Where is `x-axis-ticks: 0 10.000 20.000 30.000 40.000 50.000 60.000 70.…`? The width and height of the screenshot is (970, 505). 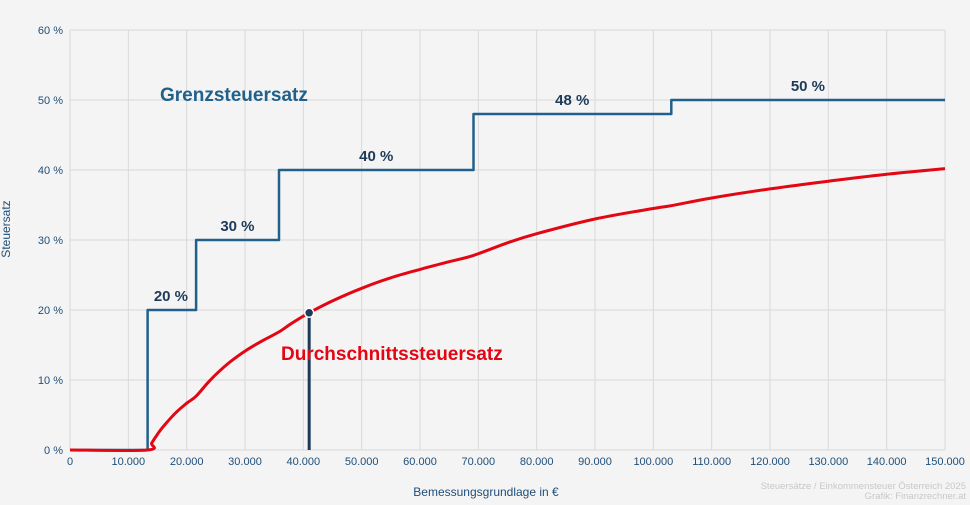
x-axis-ticks: 0 10.000 20.000 30.000 40.000 50.000 60.000 70.… is located at coordinates (516, 462).